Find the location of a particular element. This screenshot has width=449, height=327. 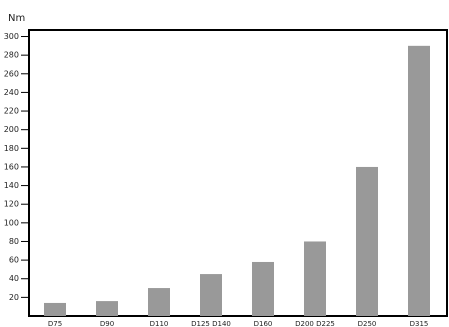

y-tick-label: 60 is located at coordinates (14, 260).